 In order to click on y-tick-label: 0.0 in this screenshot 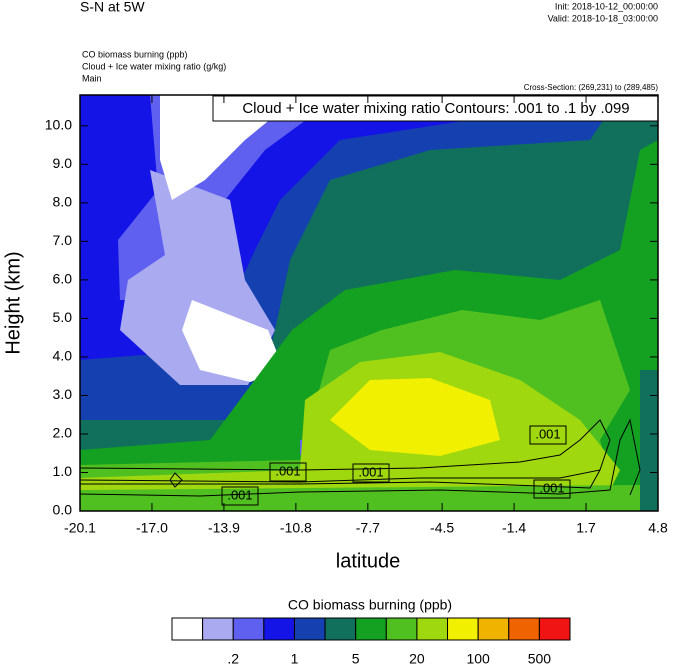, I will do `click(63, 510)`.